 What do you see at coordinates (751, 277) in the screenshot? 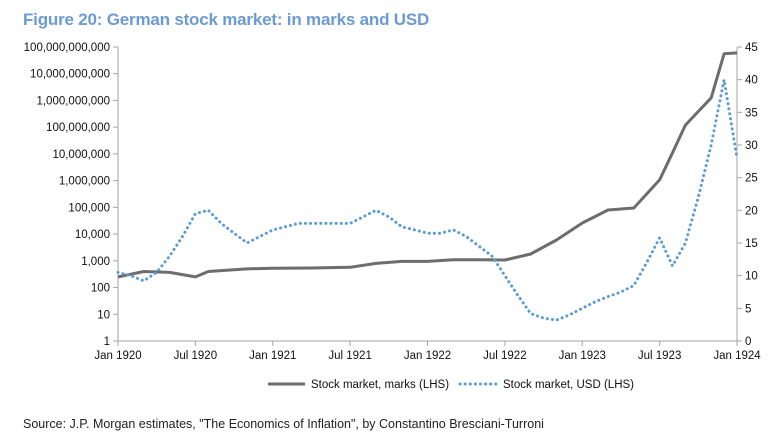
I see `right-tick-label: 10` at bounding box center [751, 277].